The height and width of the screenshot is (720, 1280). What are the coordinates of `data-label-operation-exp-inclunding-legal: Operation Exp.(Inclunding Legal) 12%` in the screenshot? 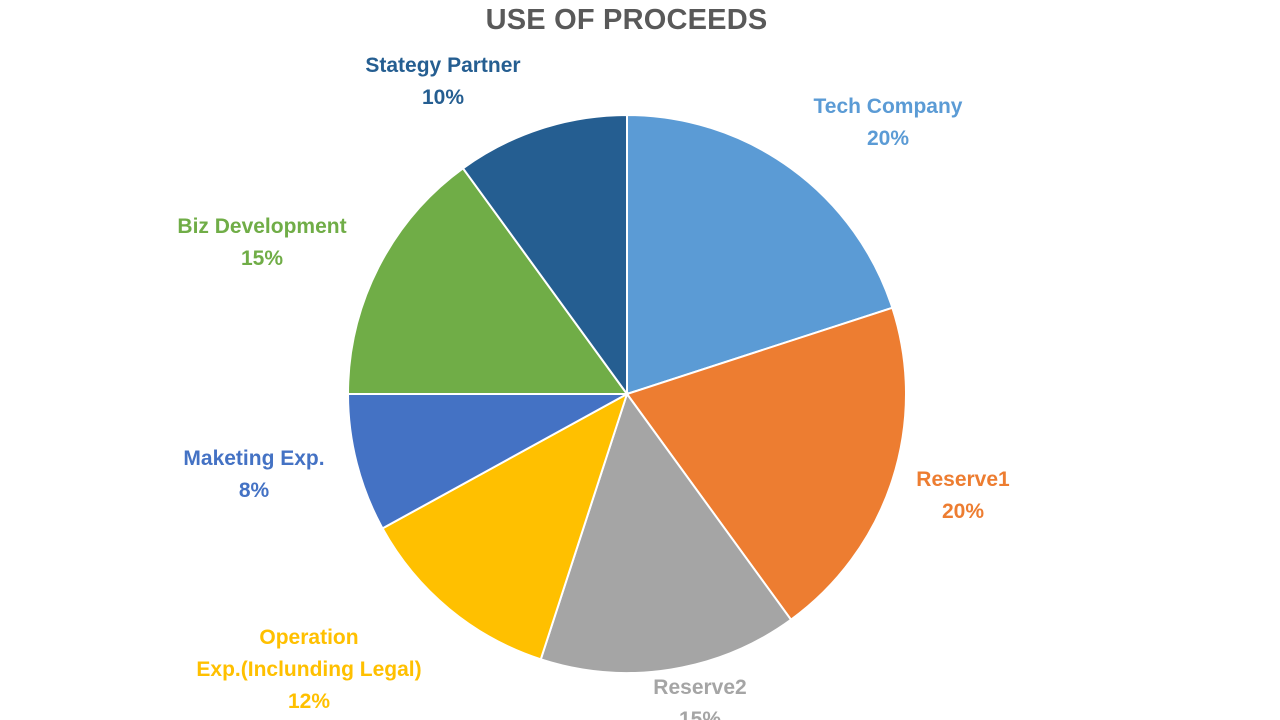 It's located at (308, 670).